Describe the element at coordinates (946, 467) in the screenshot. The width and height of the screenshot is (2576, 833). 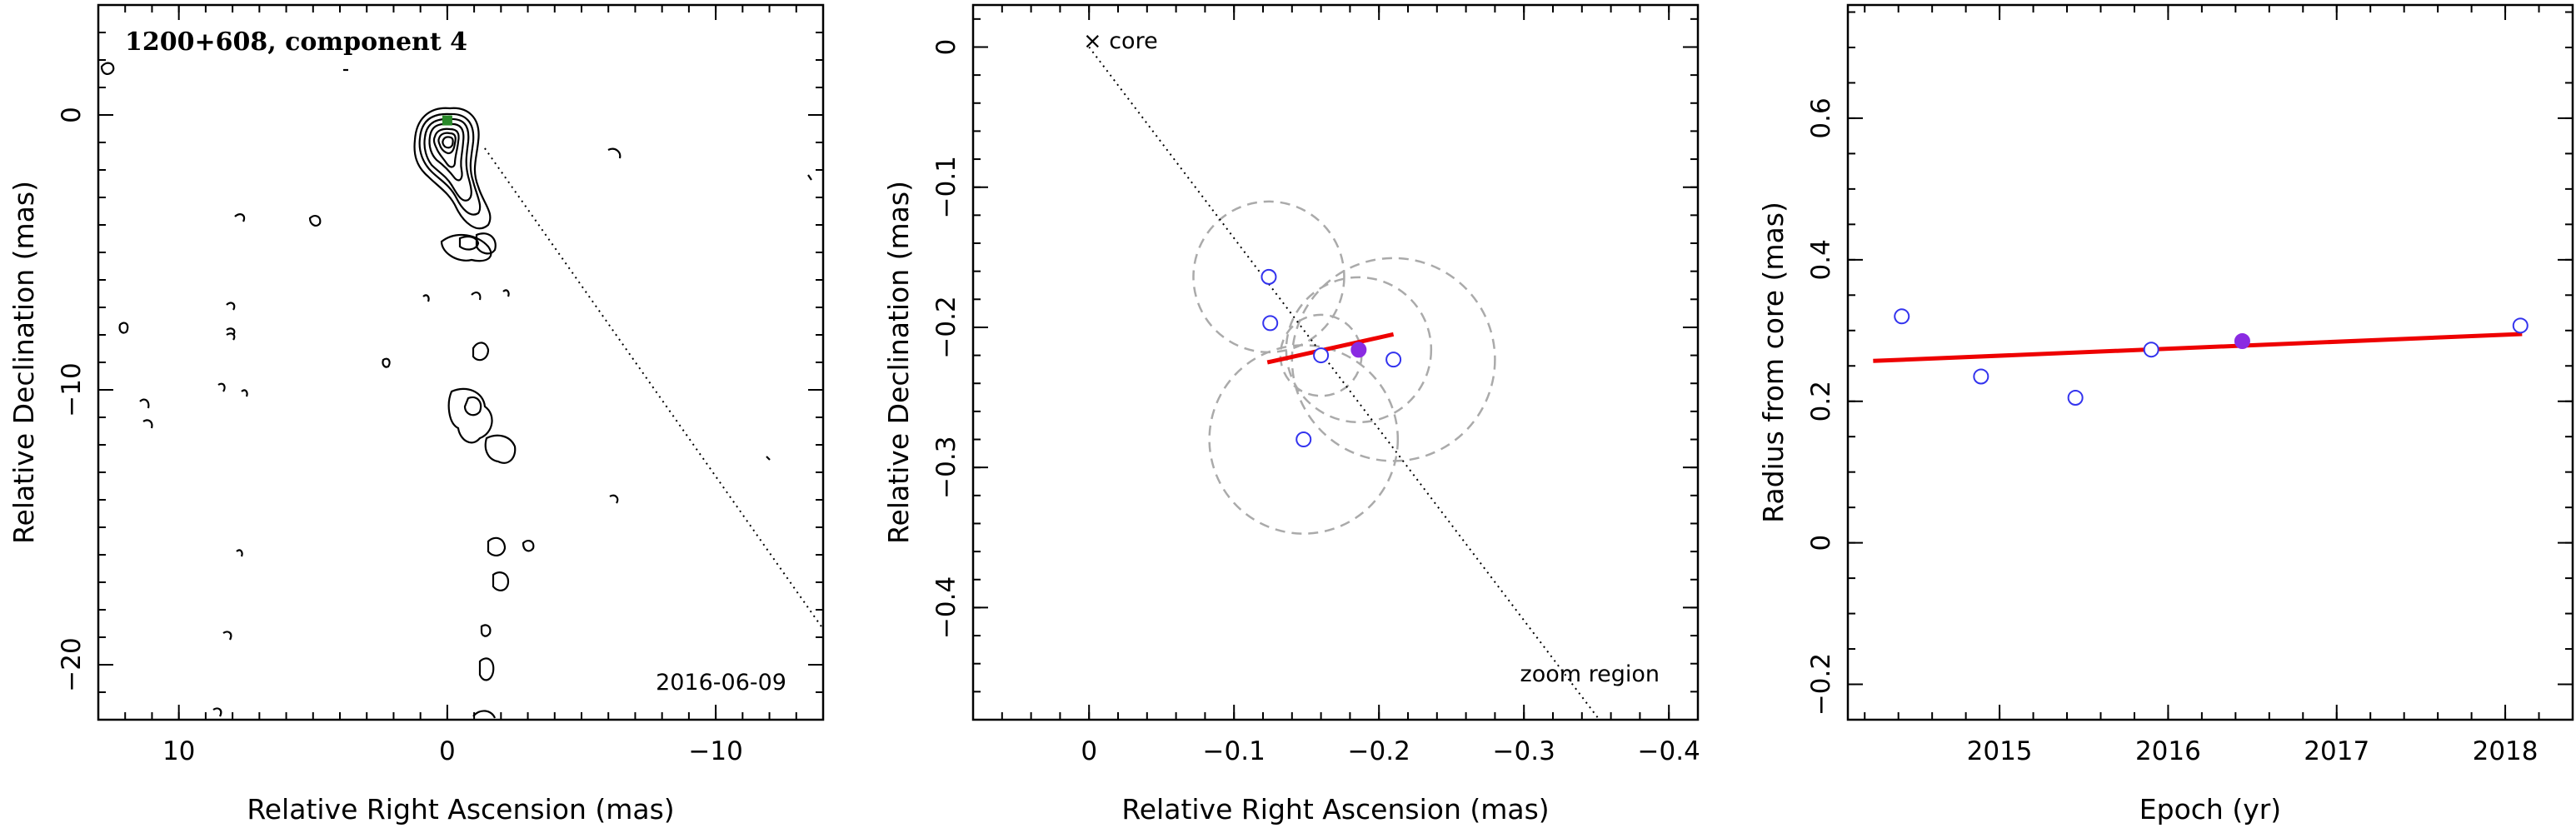
I see `y-tick-label: −0.3` at that location.